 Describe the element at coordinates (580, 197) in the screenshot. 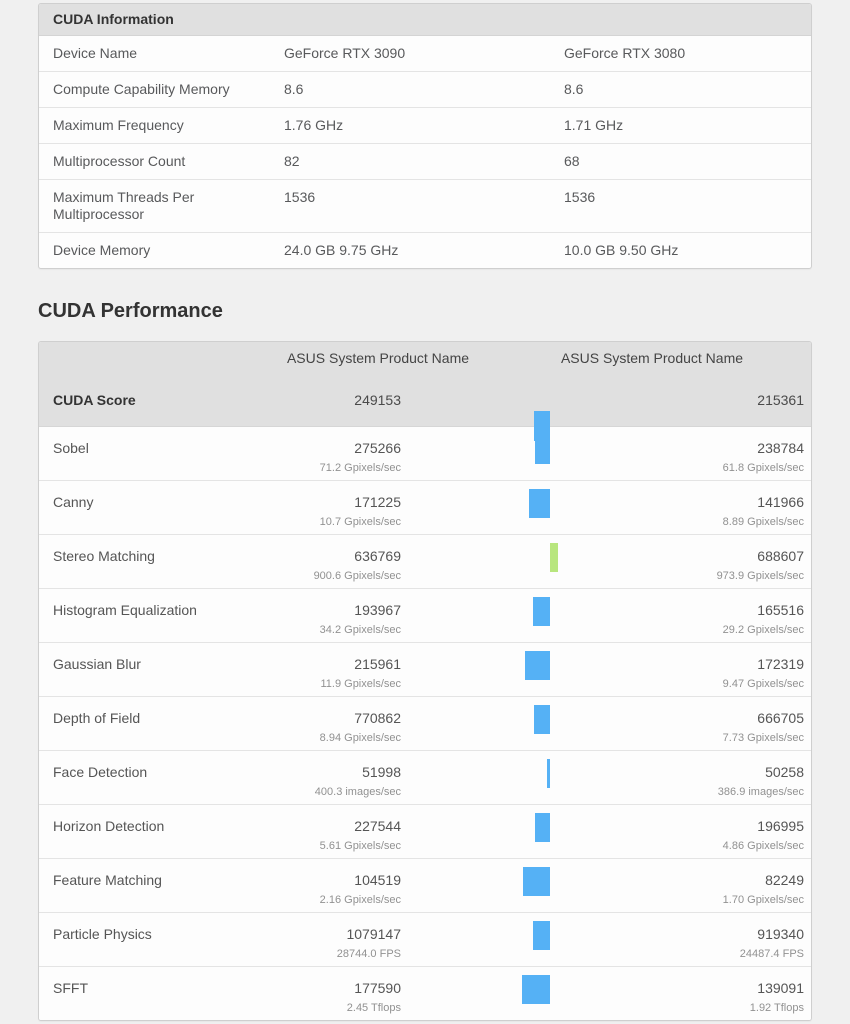

I see `info-value-2: 1536` at that location.